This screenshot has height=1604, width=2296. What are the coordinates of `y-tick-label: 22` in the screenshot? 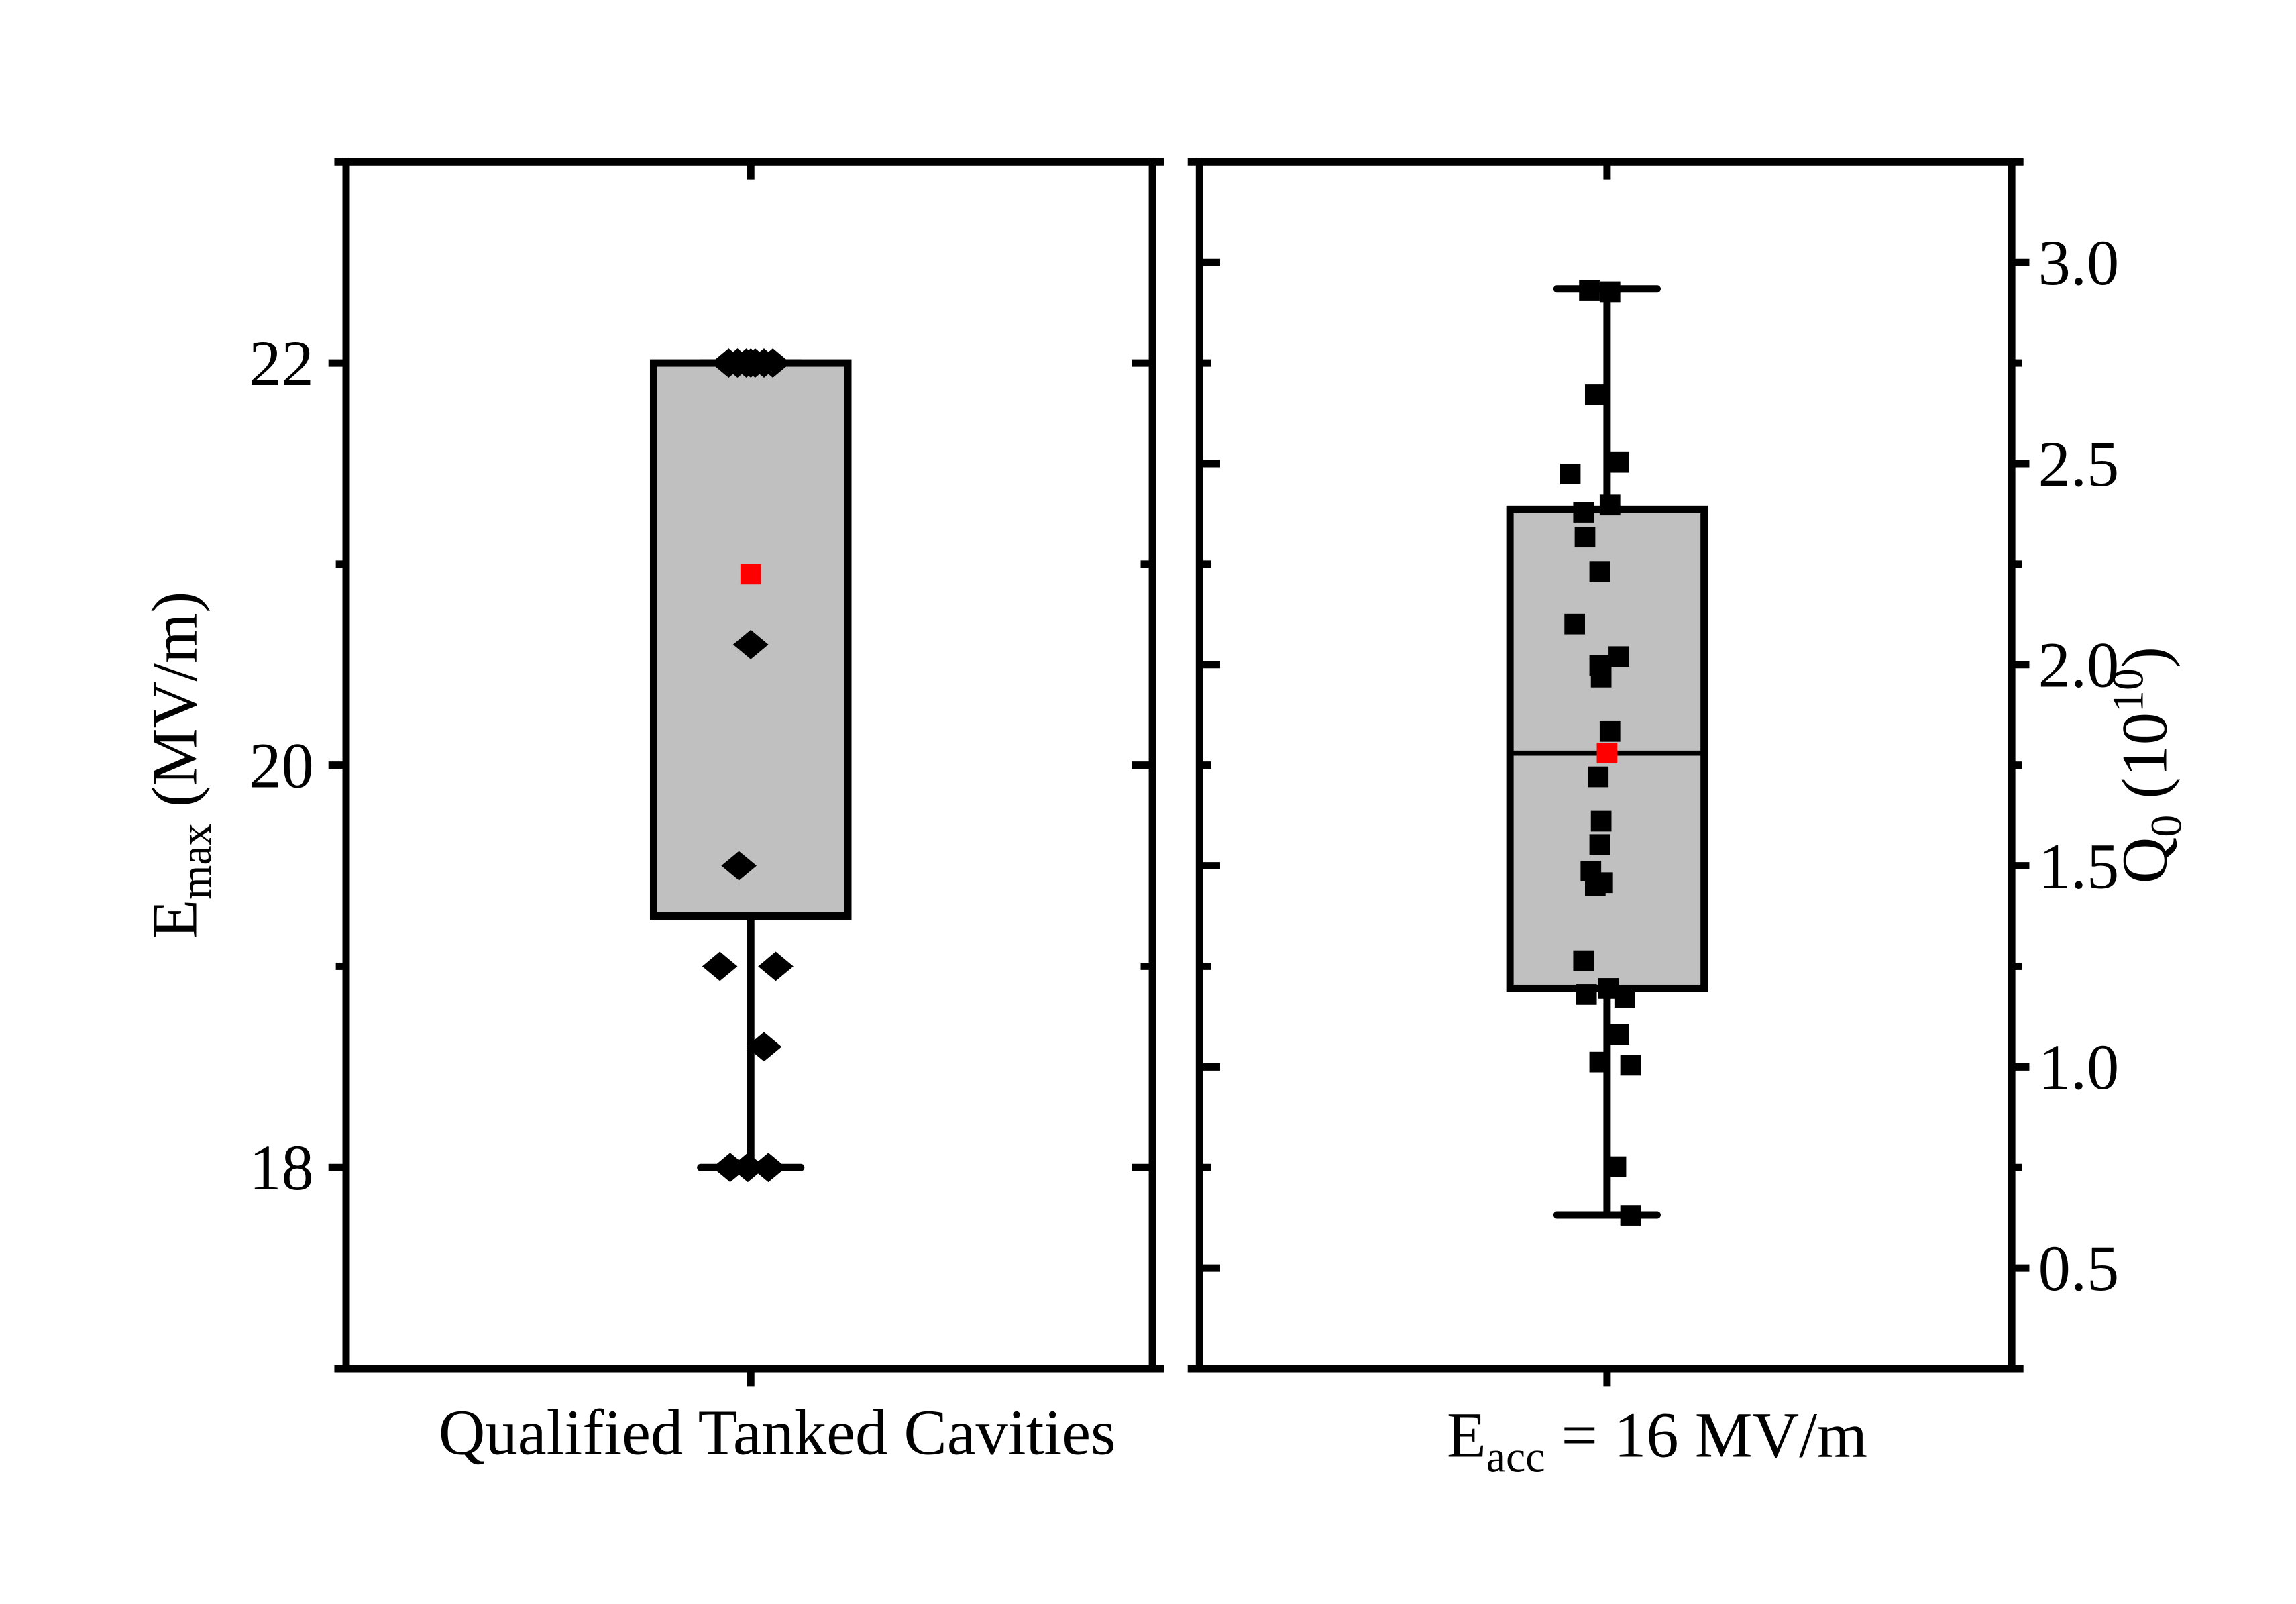 It's located at (281, 363).